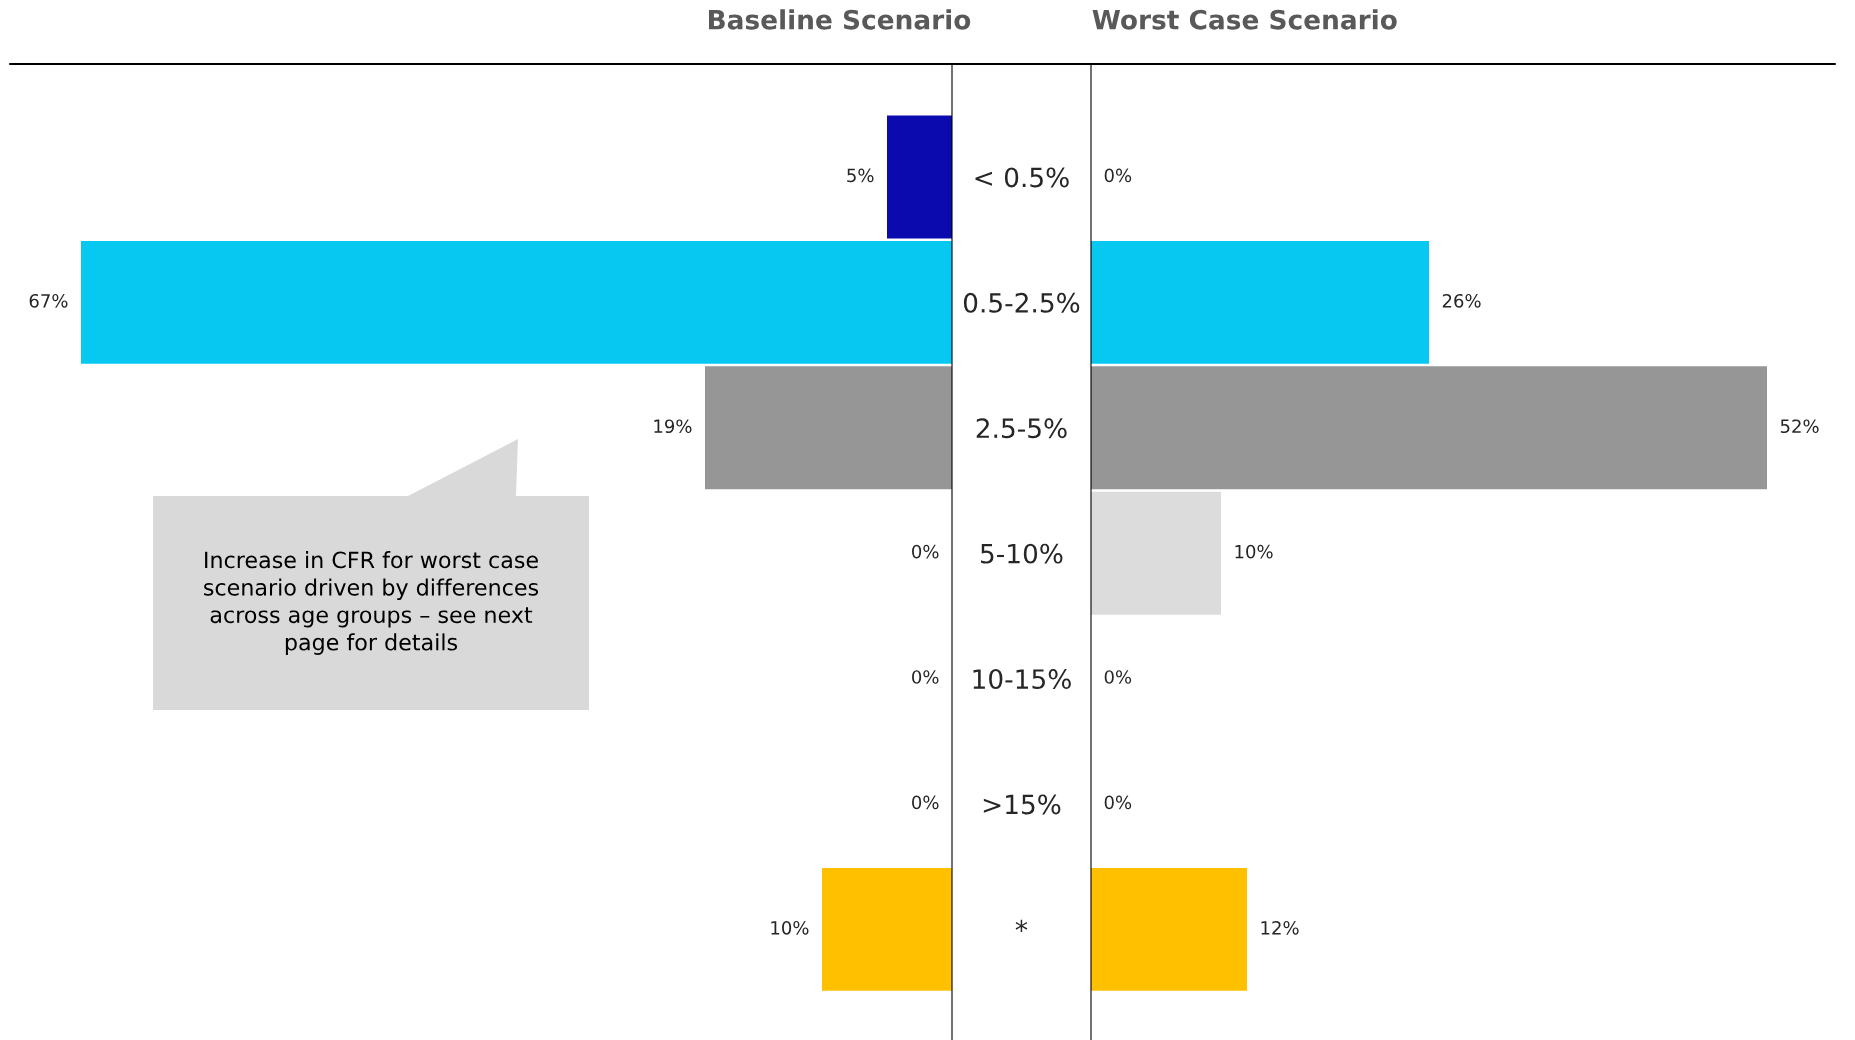 This screenshot has height=1040, width=1855. Describe the element at coordinates (1022, 804) in the screenshot. I see `y-tick-label: >15%` at that location.